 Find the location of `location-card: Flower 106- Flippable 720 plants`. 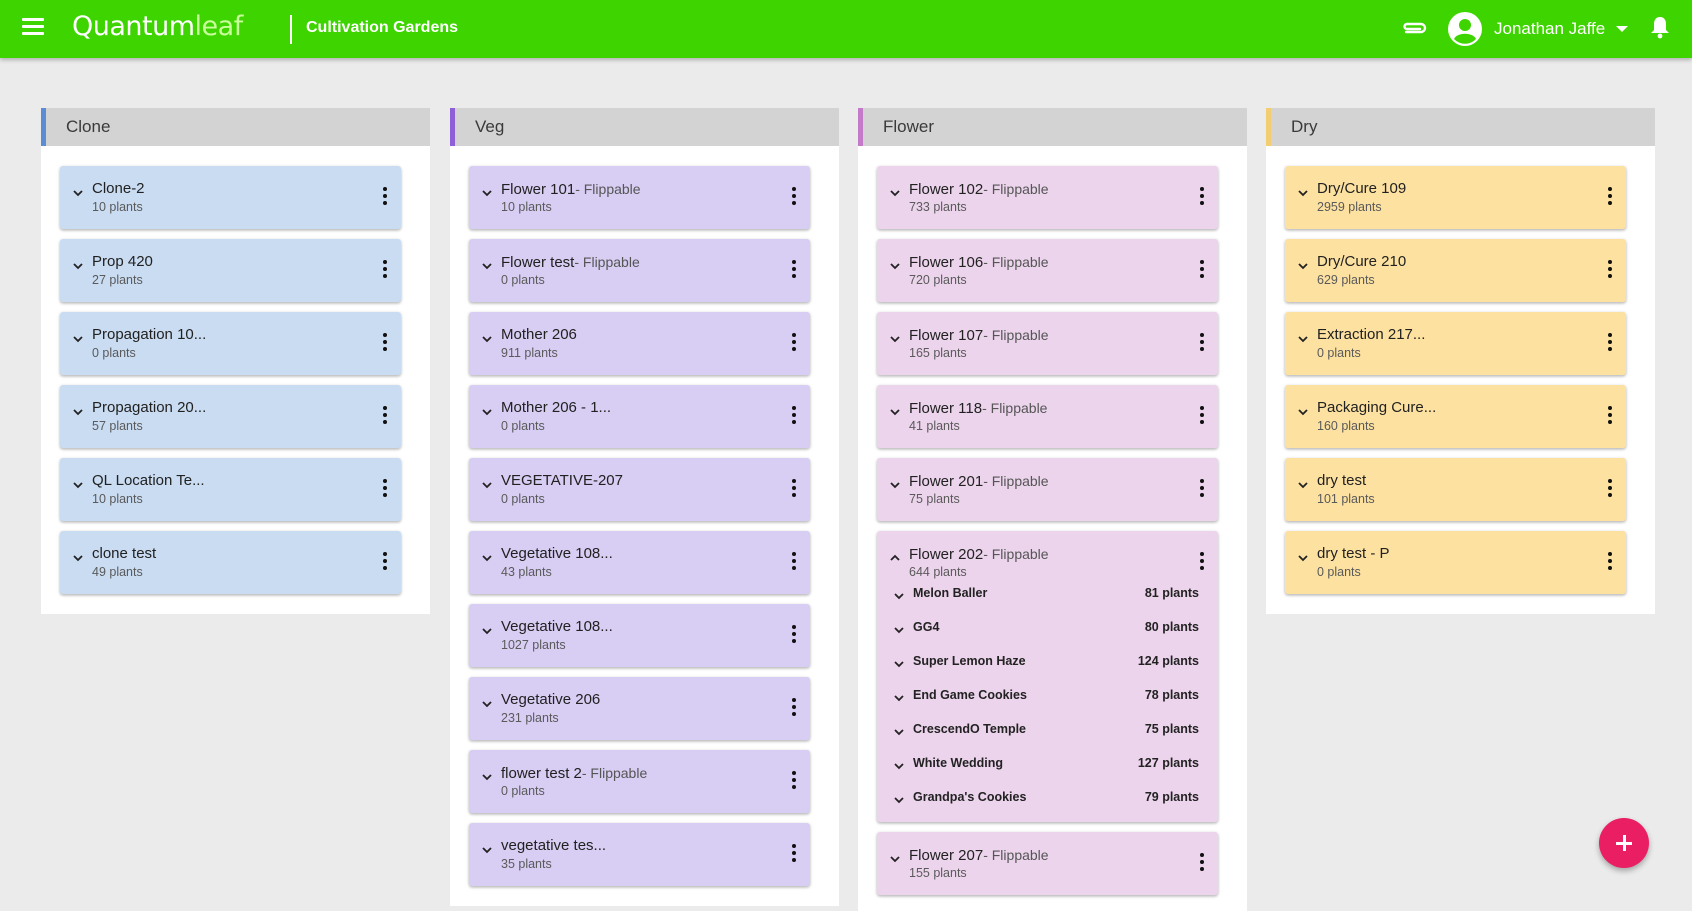

location-card: Flower 106- Flippable 720 plants is located at coordinates (1047, 270).